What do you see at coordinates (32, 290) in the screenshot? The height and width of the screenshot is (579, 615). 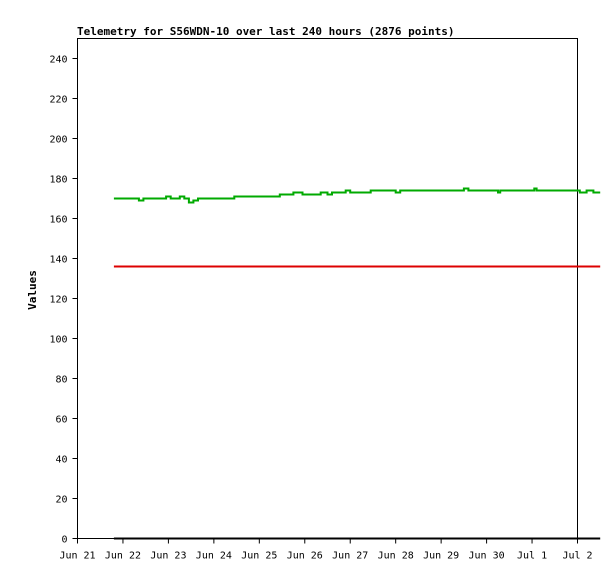 I see `y-axis-label: Values` at bounding box center [32, 290].